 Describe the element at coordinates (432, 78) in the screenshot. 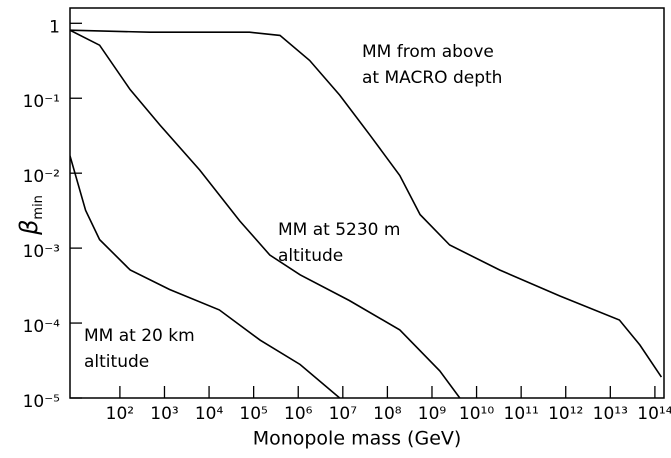

I see `annotation: at MACRO depth` at that location.